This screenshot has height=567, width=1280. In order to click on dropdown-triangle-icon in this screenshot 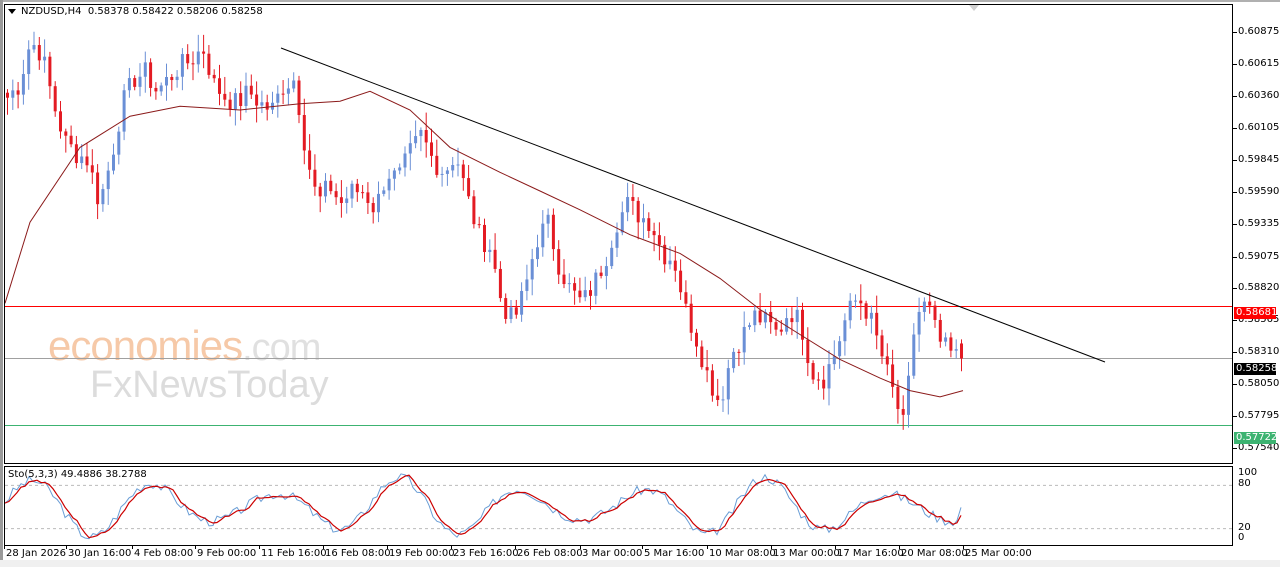, I will do `click(12, 11)`.